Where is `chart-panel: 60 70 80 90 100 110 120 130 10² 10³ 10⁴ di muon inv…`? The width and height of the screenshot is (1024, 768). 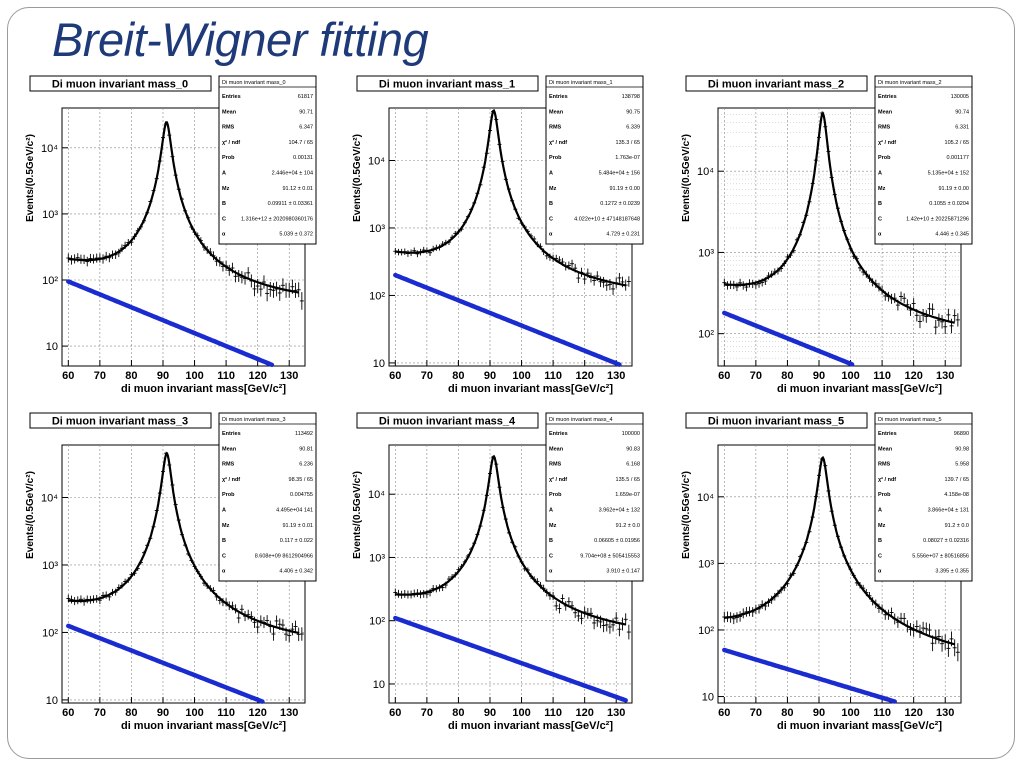 chart-panel: 60 70 80 90 100 110 120 130 10² 10³ 10⁴ di muon inv… is located at coordinates (827, 235).